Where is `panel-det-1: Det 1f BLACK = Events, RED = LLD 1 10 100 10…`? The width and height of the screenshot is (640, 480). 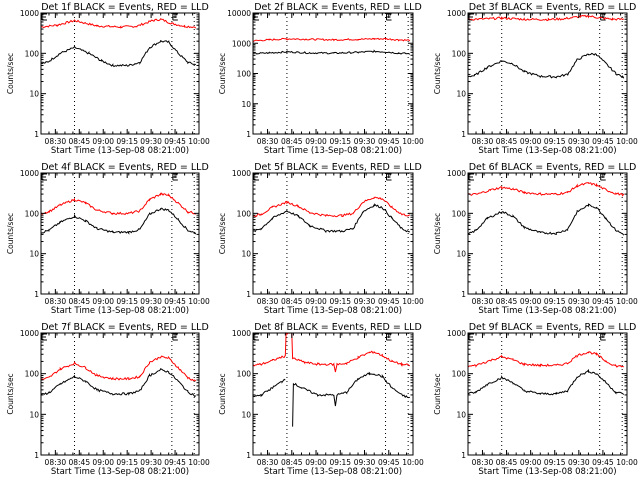
panel-det-1: Det 1f BLACK = Events, RED = LLD 1 10 100 10… is located at coordinates (108, 79).